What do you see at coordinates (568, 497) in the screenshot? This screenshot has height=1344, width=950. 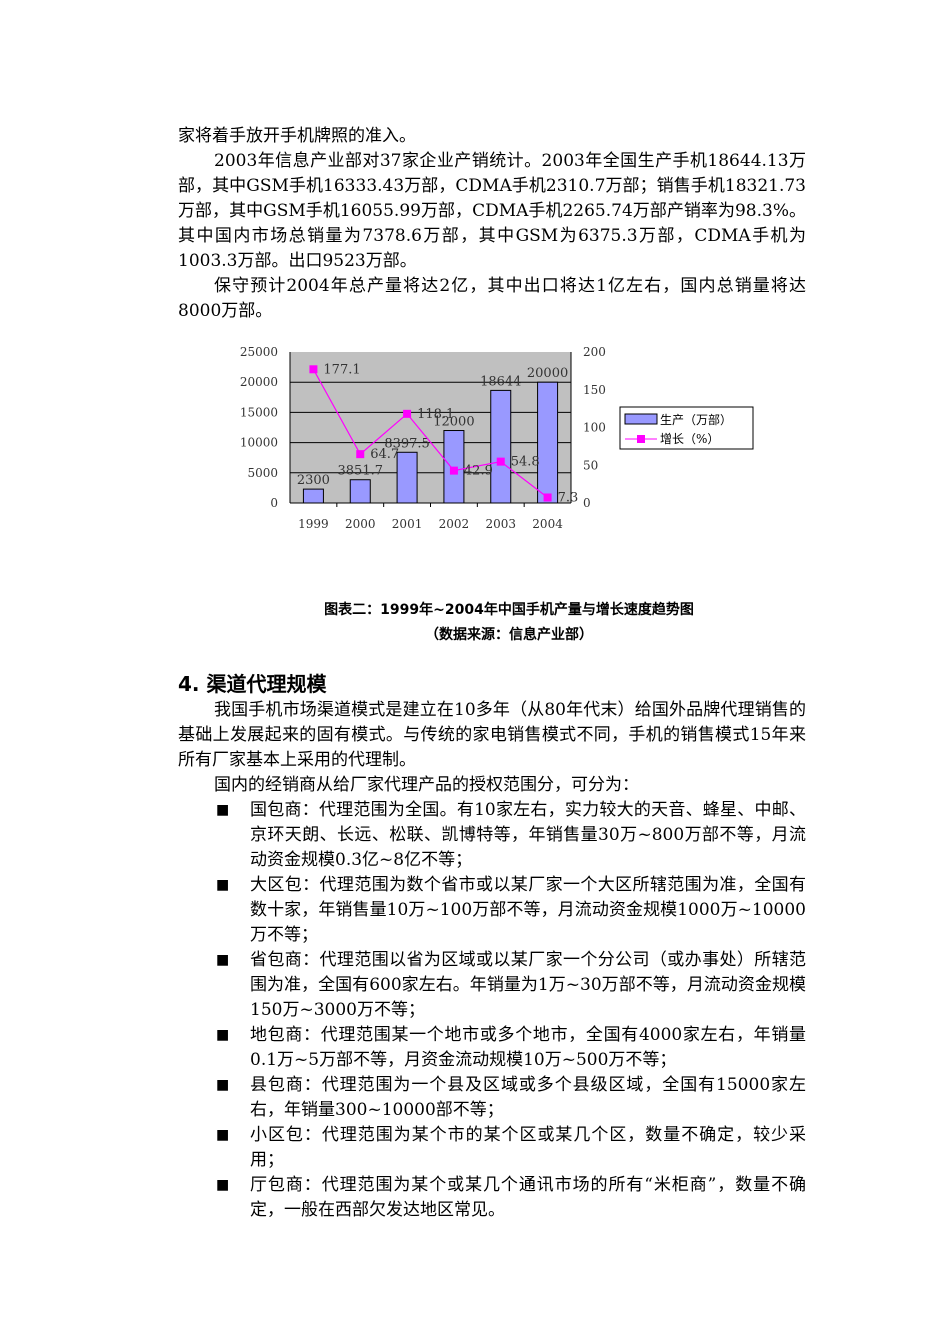 I see `line-data-label: 7.3` at bounding box center [568, 497].